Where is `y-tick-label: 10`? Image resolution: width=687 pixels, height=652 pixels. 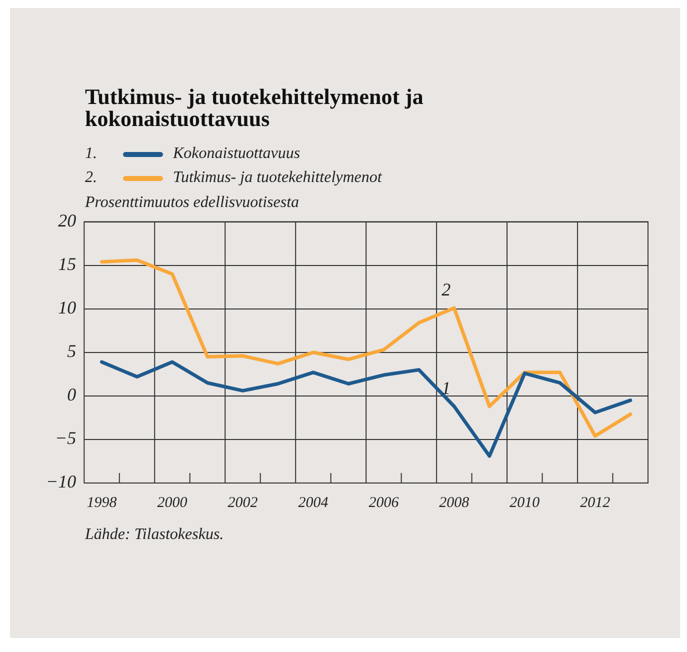 y-tick-label: 10 is located at coordinates (67, 308).